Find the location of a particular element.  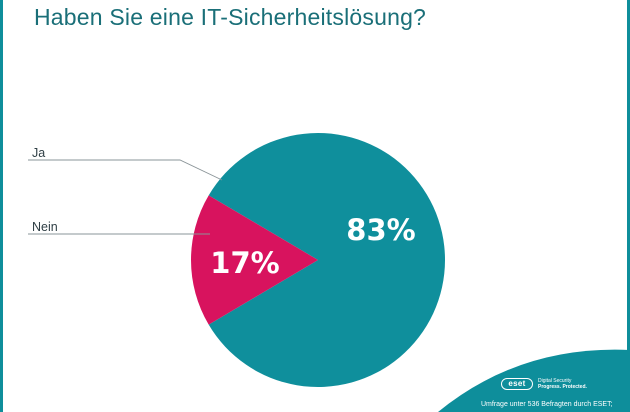

data-label-ja: 83% is located at coordinates (380, 230).